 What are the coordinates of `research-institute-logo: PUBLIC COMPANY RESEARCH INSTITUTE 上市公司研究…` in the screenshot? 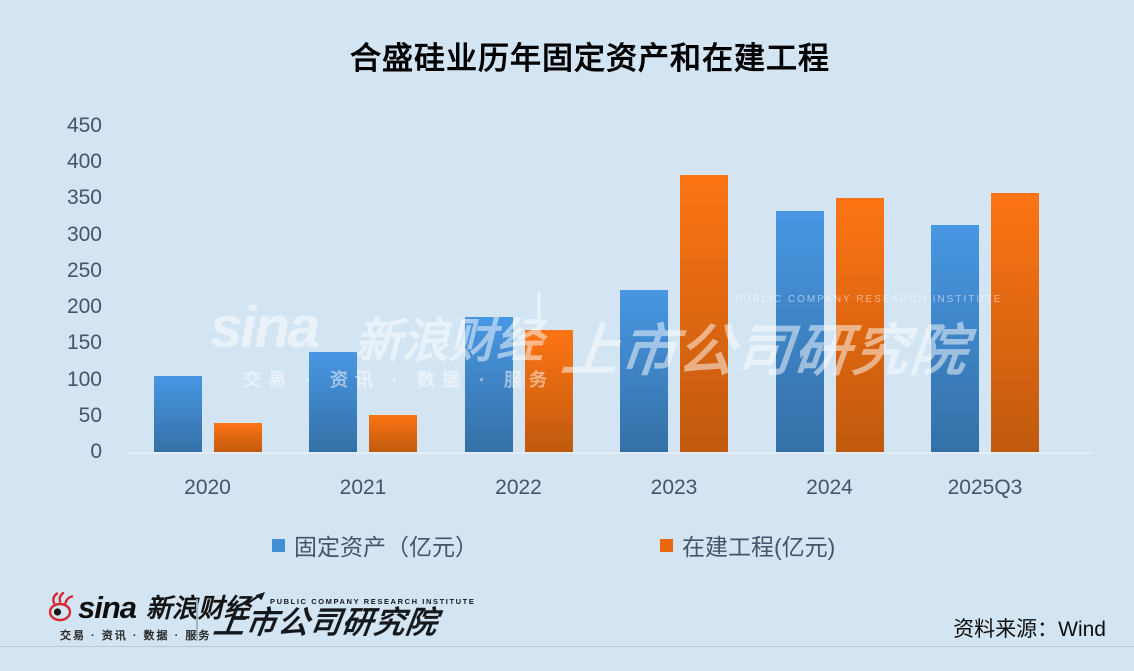 It's located at (343, 616).